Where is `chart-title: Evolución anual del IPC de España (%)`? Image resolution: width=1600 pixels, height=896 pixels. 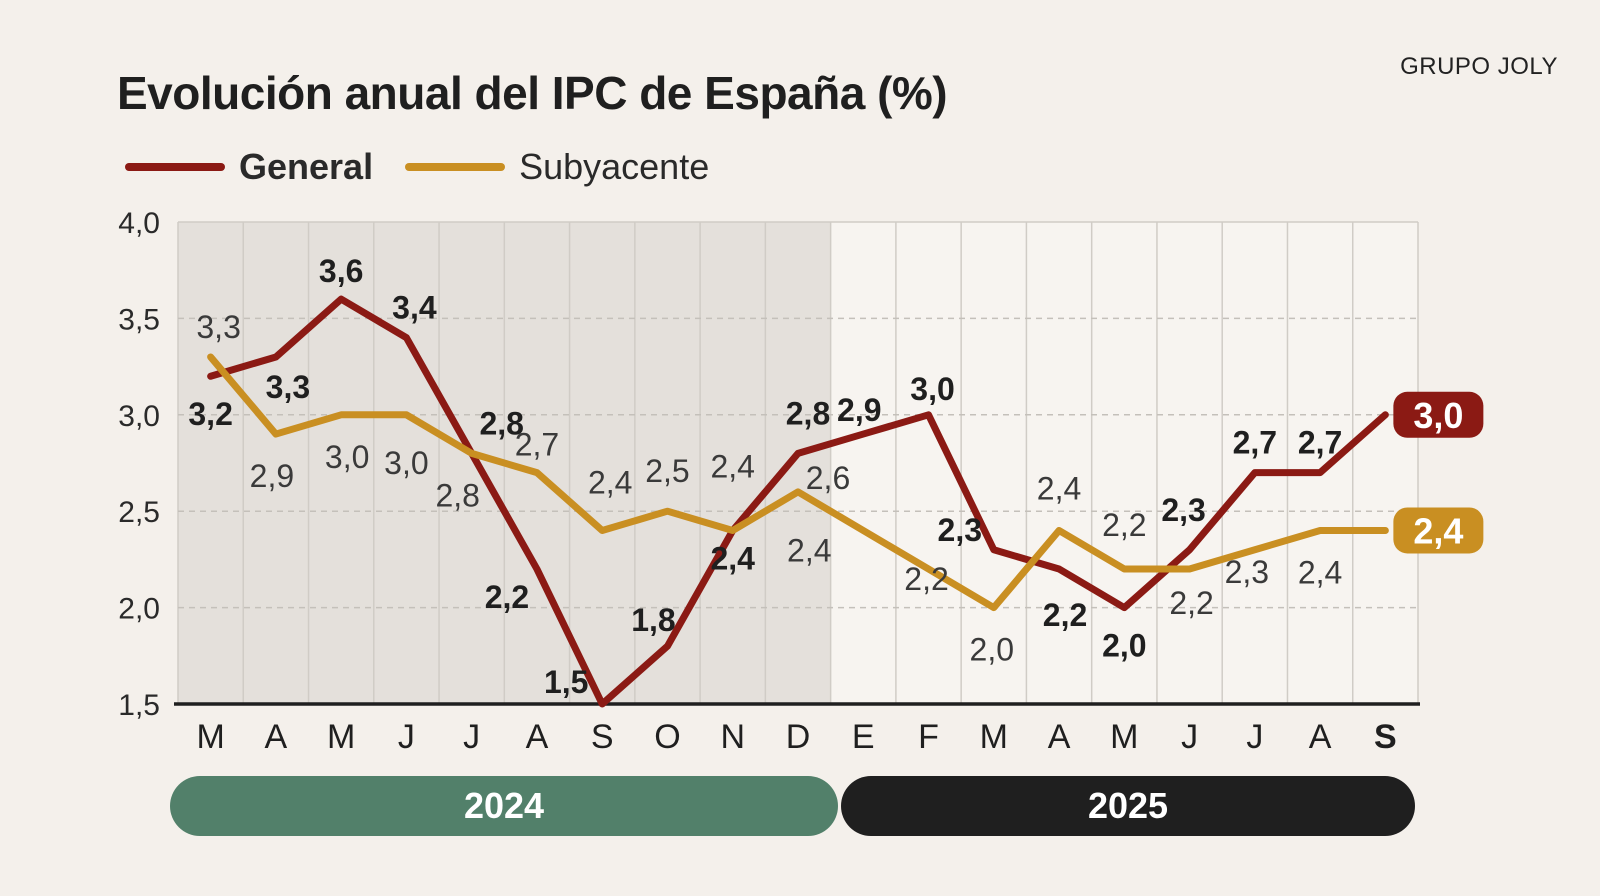
chart-title: Evolución anual del IPC de España (%) is located at coordinates (532, 93).